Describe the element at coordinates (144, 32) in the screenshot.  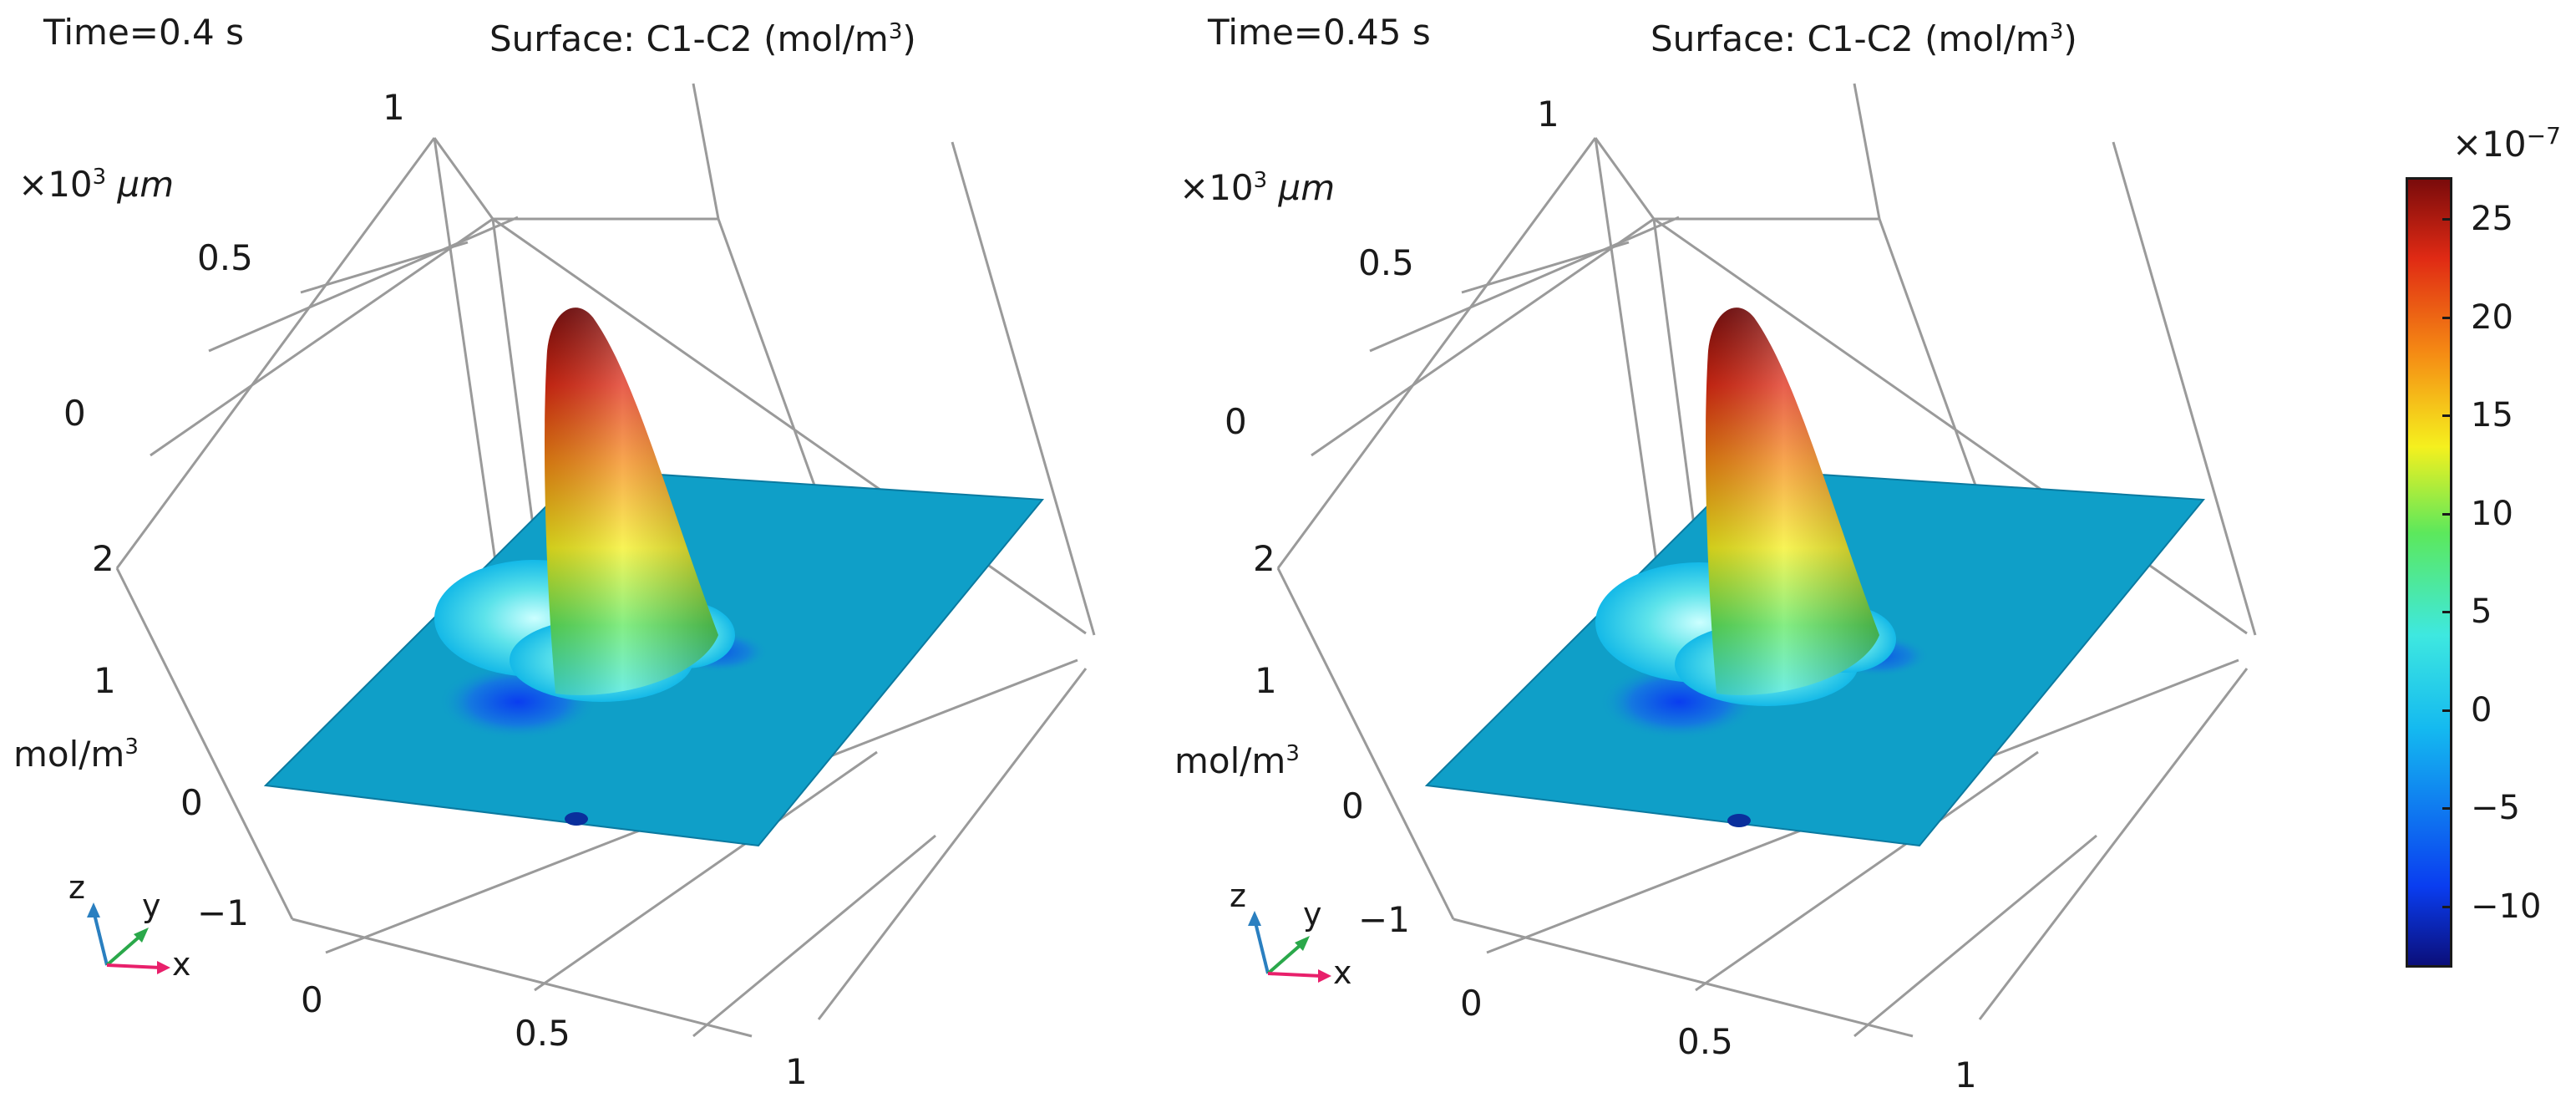
I see `time-label: Time=0.4 s` at that location.